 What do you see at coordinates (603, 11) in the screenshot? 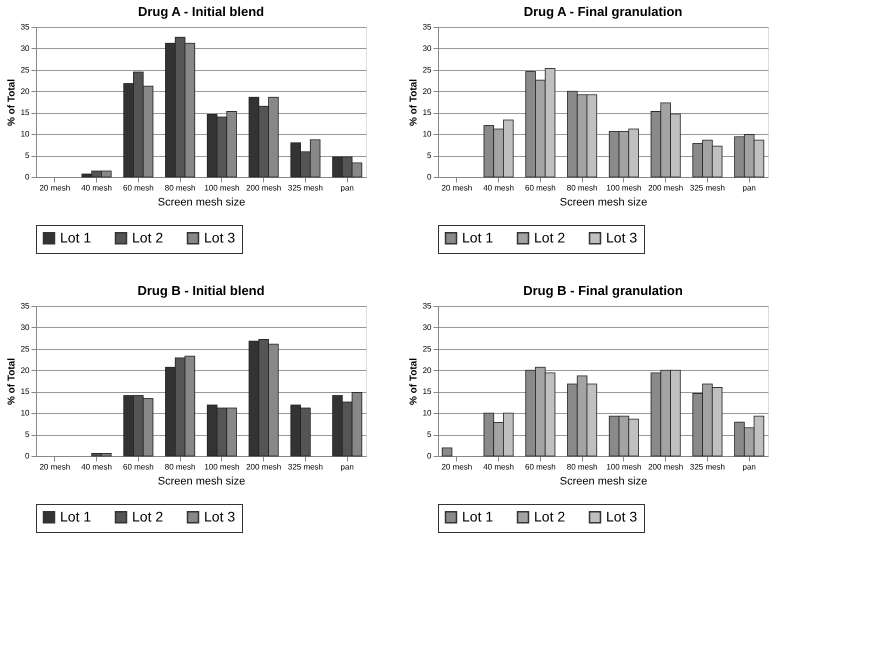
I see `chart-title: Drug A - Final granulation` at bounding box center [603, 11].